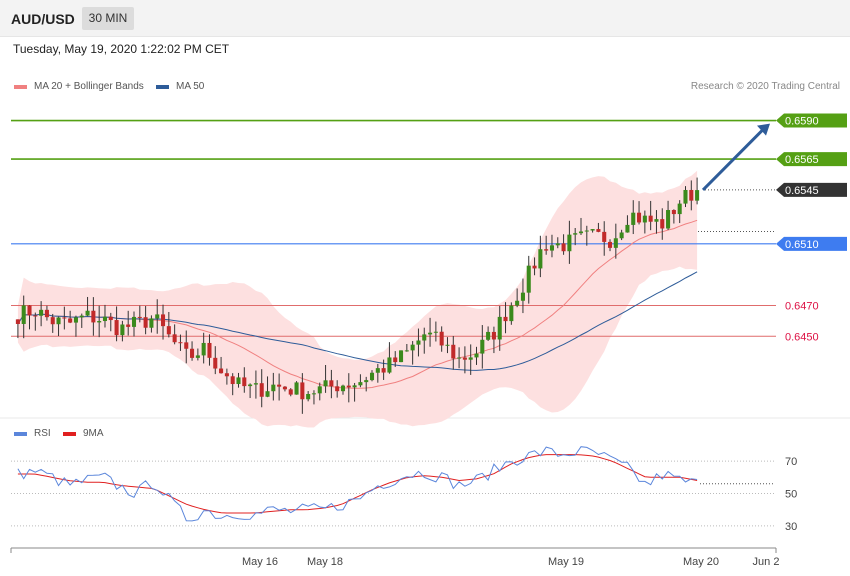 Image resolution: width=850 pixels, height=576 pixels. I want to click on rsi-ma-line, so click(357, 484).